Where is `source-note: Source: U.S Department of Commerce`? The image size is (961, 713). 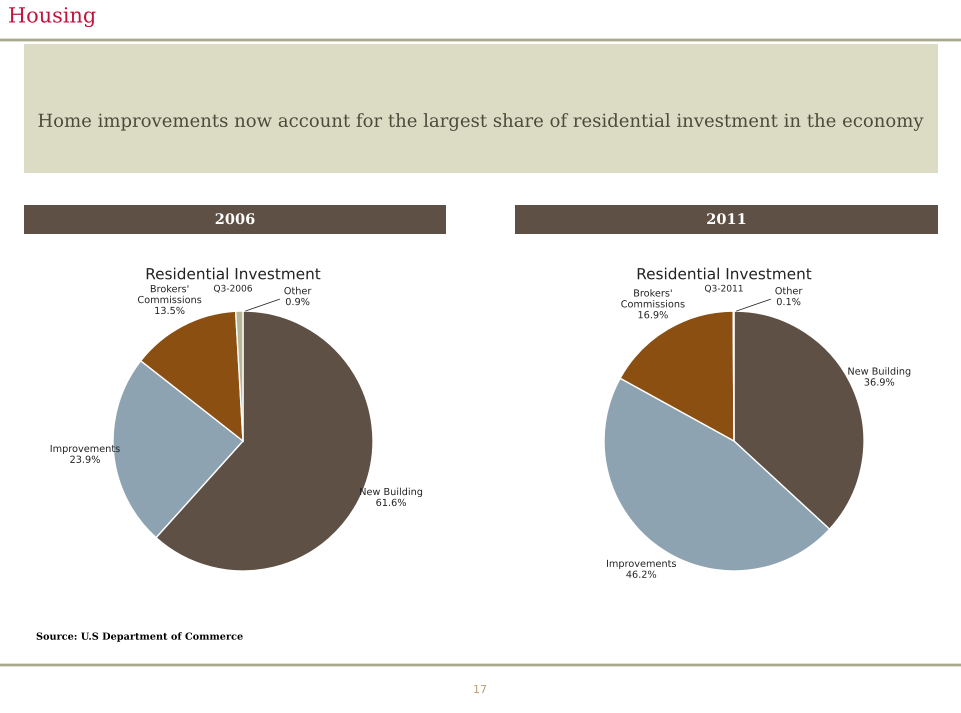 source-note: Source: U.S Department of Commerce is located at coordinates (139, 637).